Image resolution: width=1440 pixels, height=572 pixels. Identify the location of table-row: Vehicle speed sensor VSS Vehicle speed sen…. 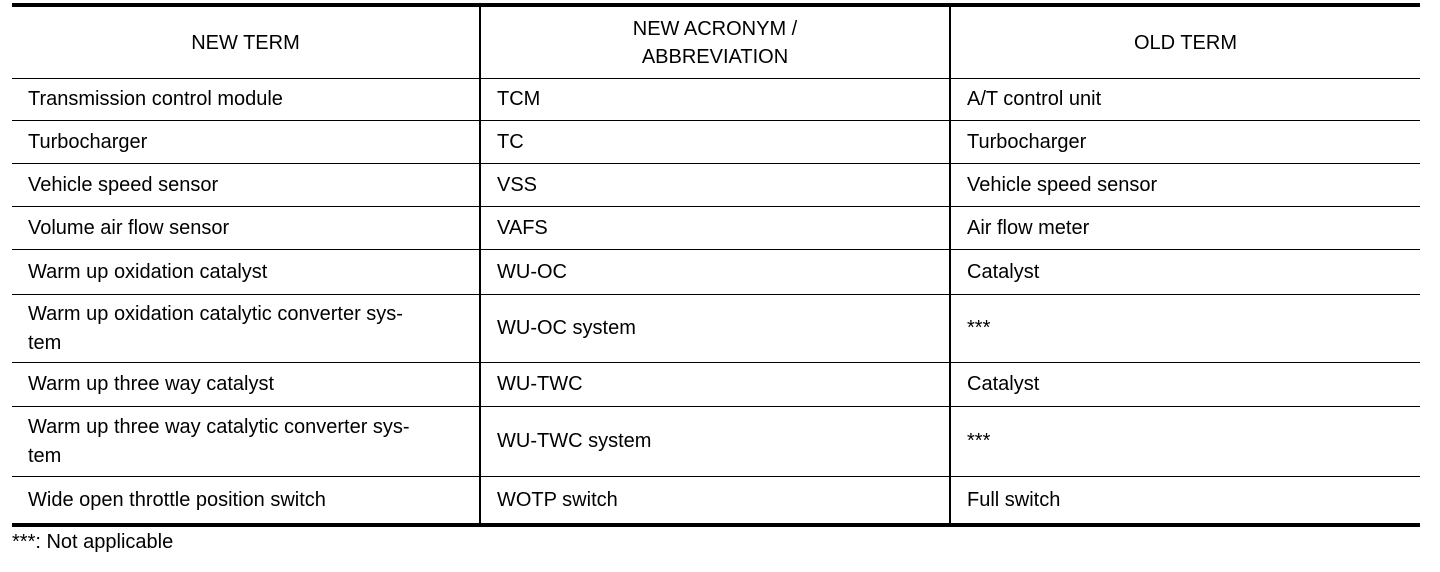
(716, 184).